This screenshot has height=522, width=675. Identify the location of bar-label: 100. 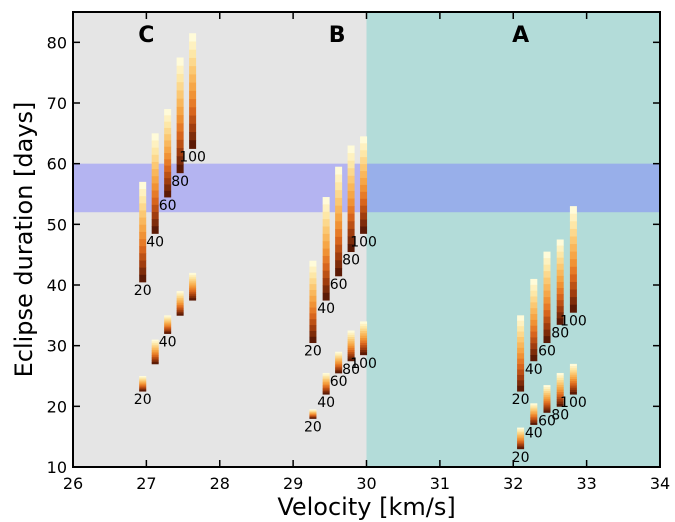
(363, 364).